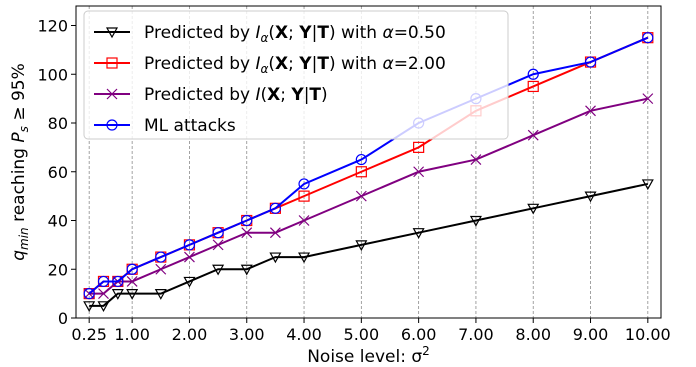 The image size is (696, 367). What do you see at coordinates (648, 334) in the screenshot?
I see `x-tick-label: 10.00` at bounding box center [648, 334].